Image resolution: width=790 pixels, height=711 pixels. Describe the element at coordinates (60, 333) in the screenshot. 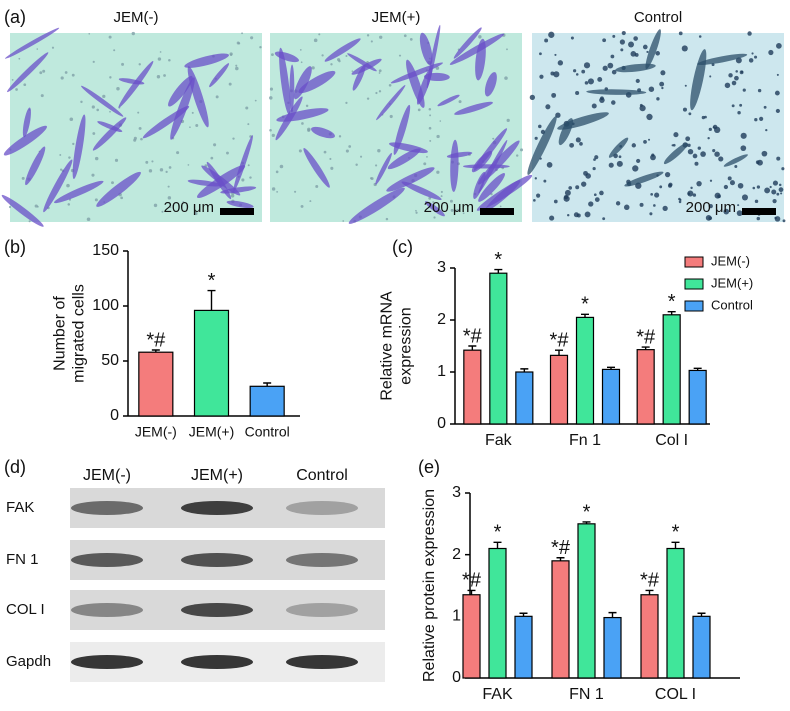

I see `y-axis-label-line: Number of` at that location.